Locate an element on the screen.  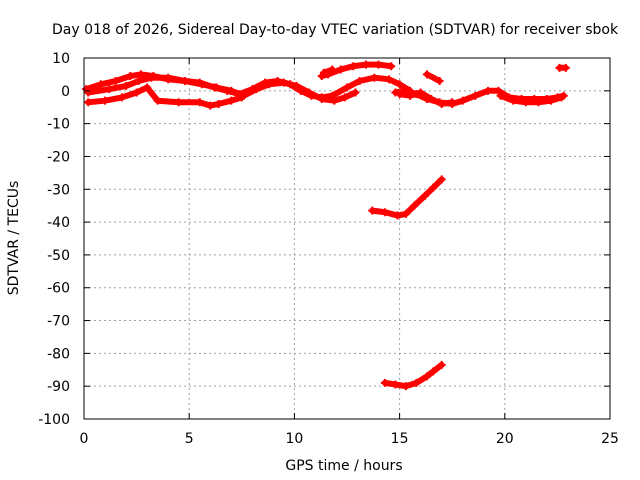
y-tick-label: -20 is located at coordinates (58, 157).